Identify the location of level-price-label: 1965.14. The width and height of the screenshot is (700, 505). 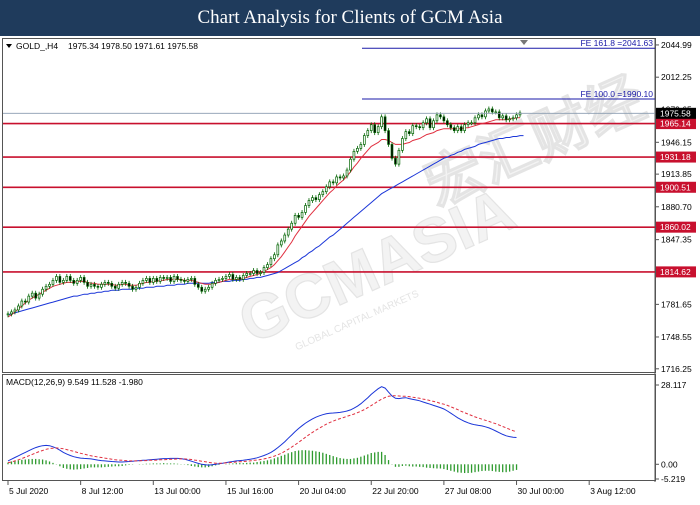
(675, 124).